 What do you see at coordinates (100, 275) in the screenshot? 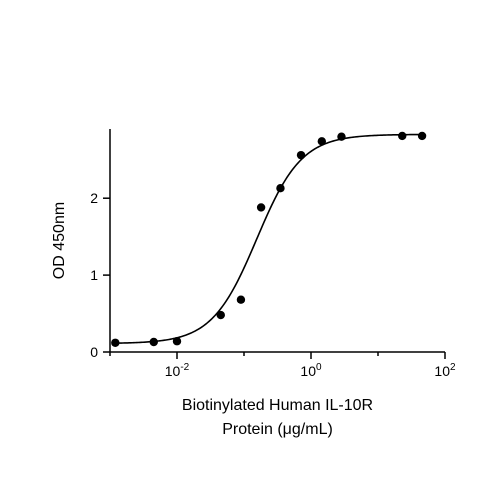
I see `y-axis-ticks: 0 1 2` at bounding box center [100, 275].